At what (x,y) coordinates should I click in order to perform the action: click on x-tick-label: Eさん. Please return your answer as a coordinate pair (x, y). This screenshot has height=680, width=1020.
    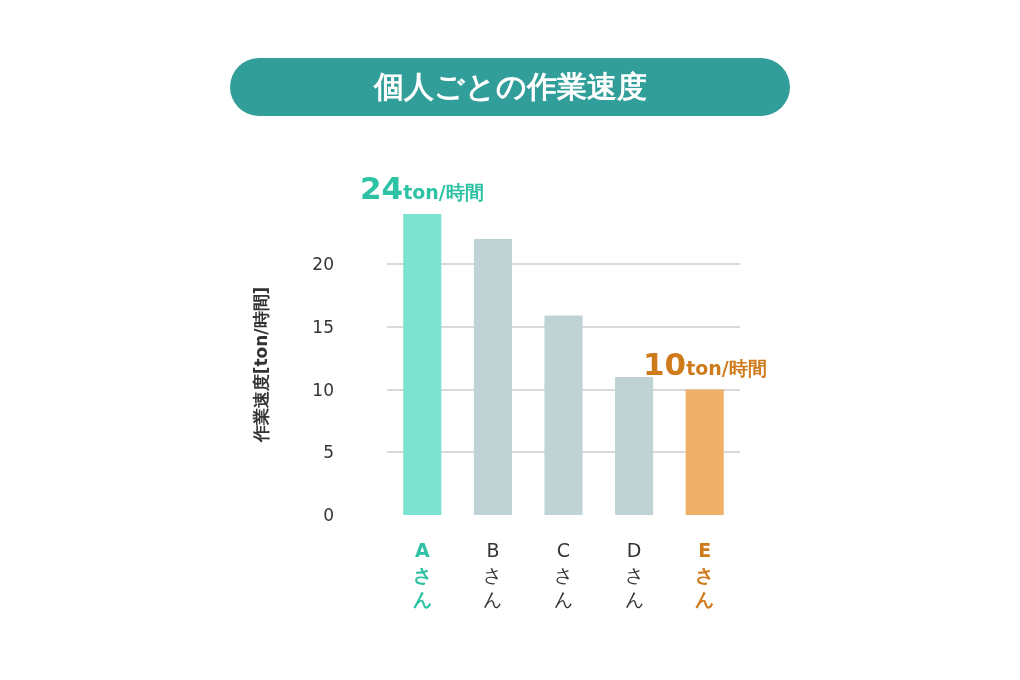
    Looking at the image, I should click on (705, 575).